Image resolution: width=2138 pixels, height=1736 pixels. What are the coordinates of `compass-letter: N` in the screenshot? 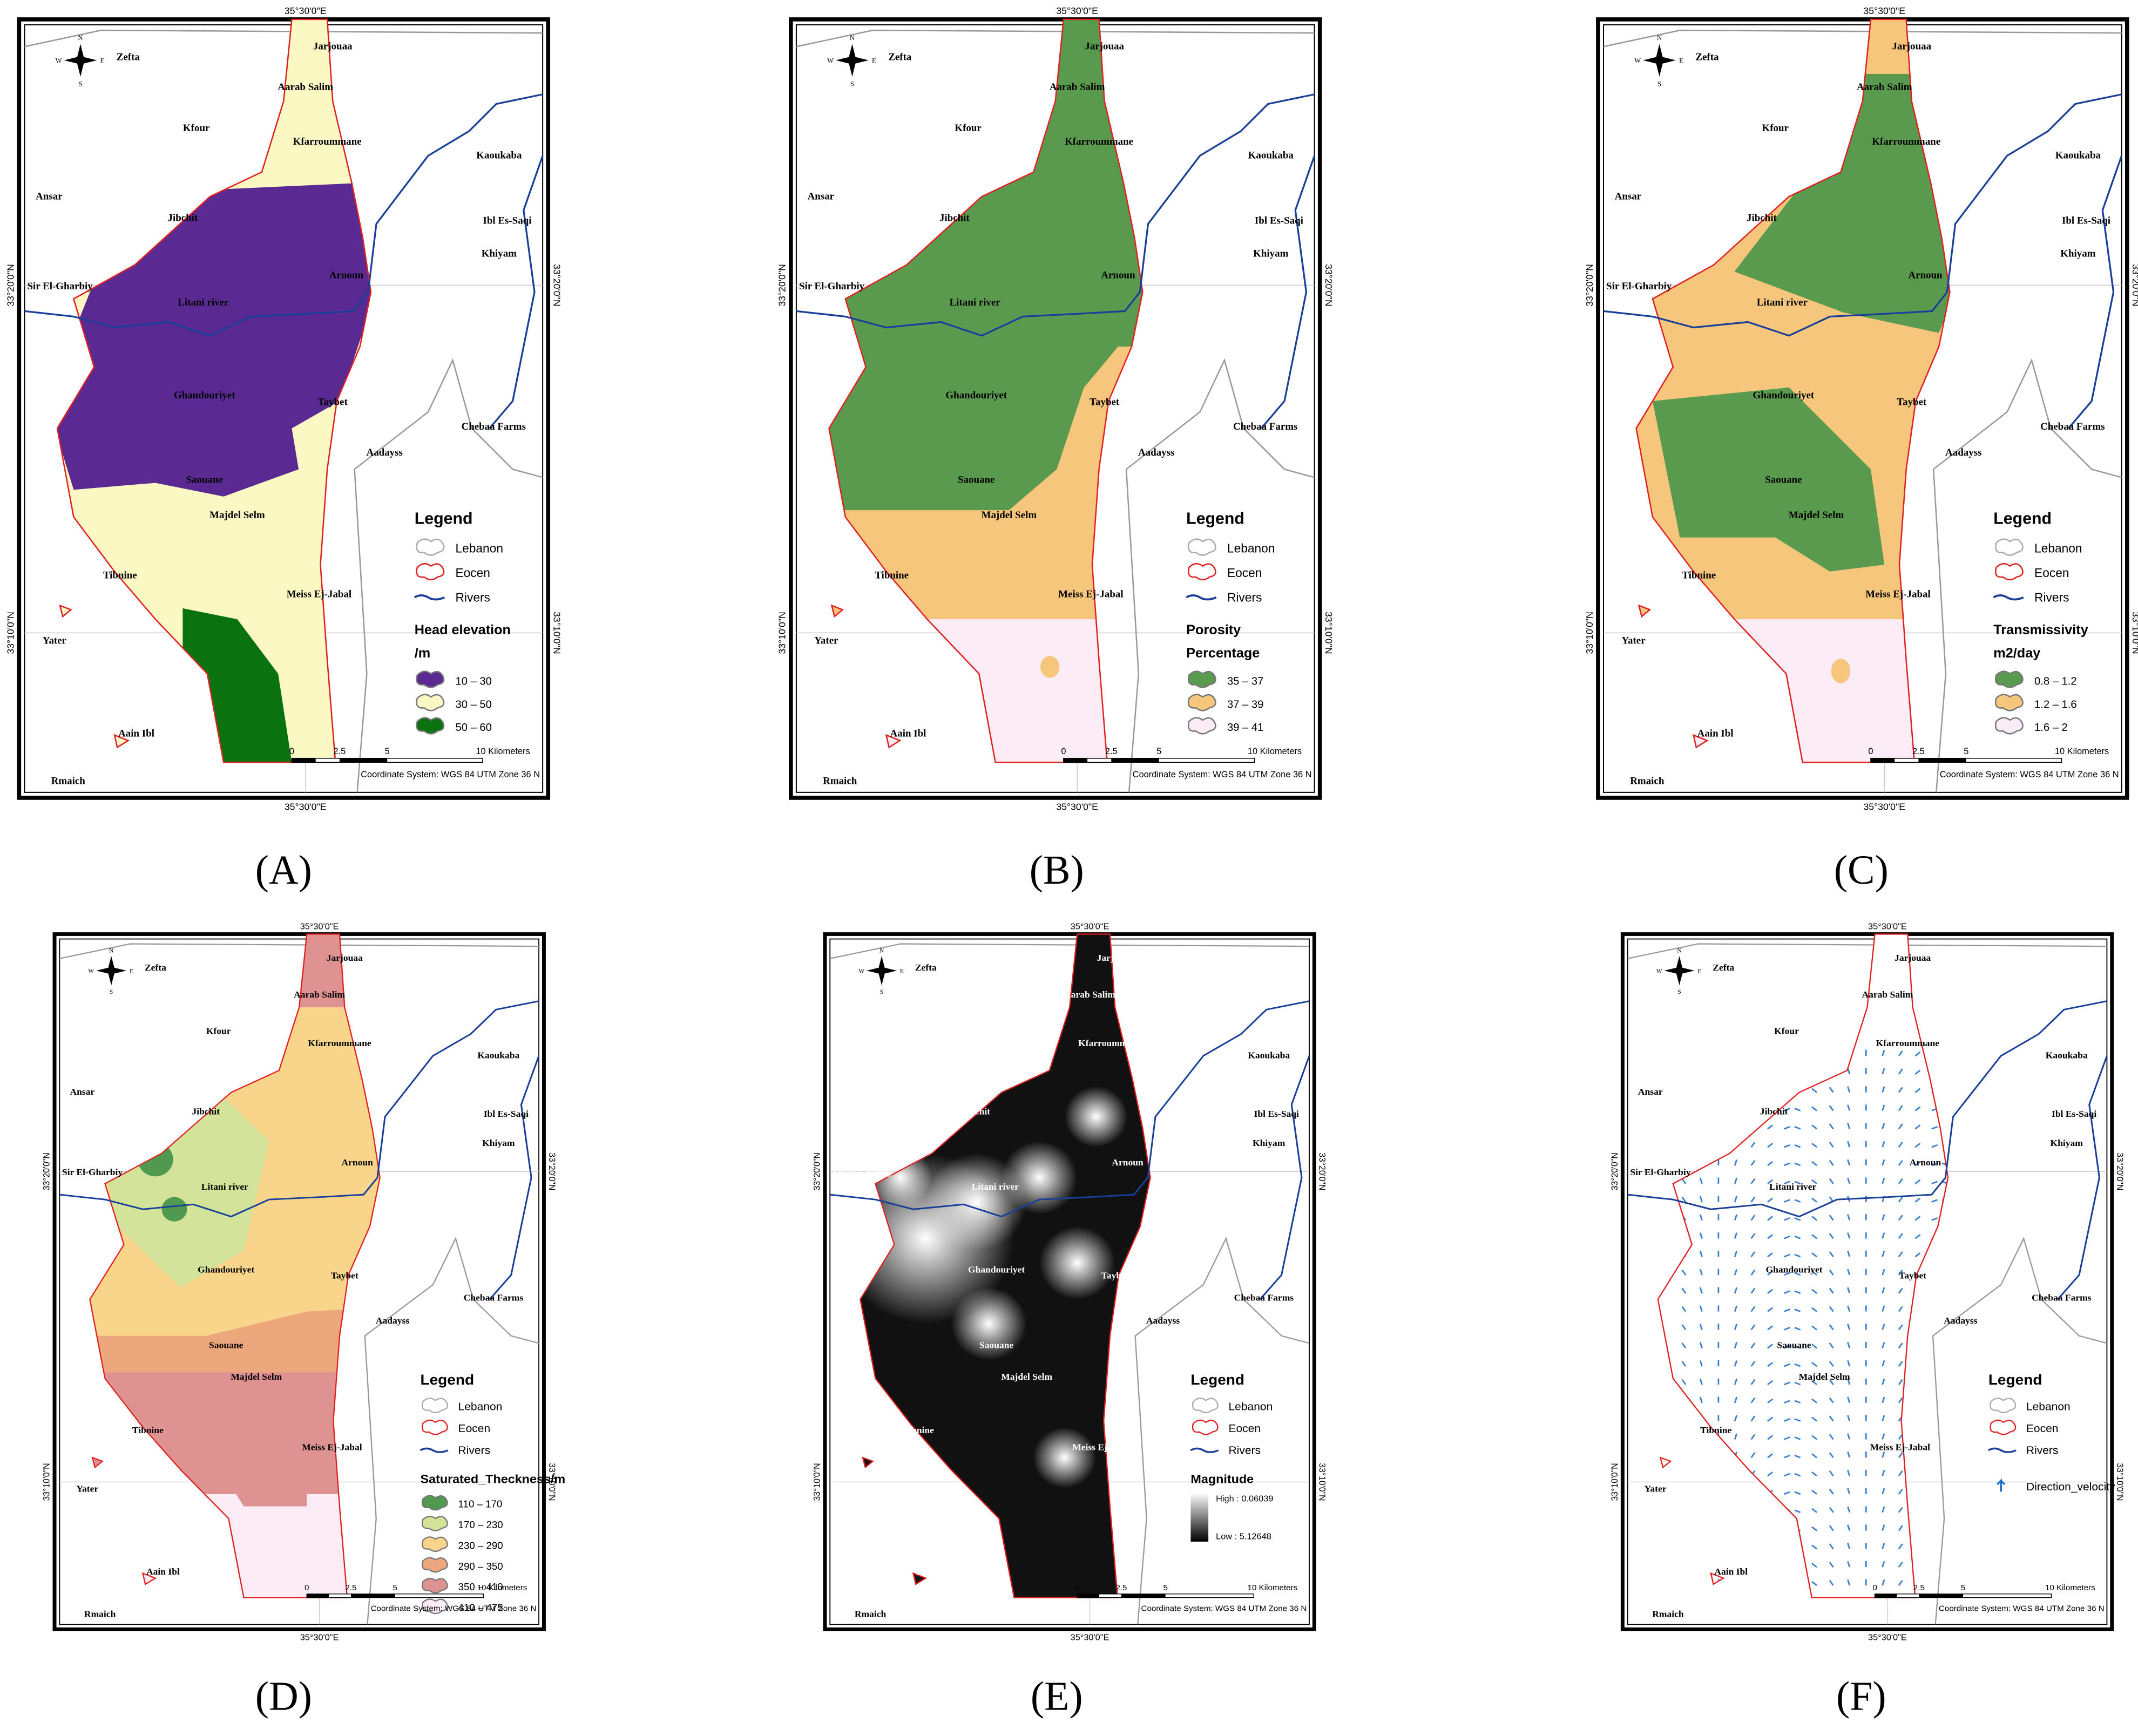 It's located at (80, 38).